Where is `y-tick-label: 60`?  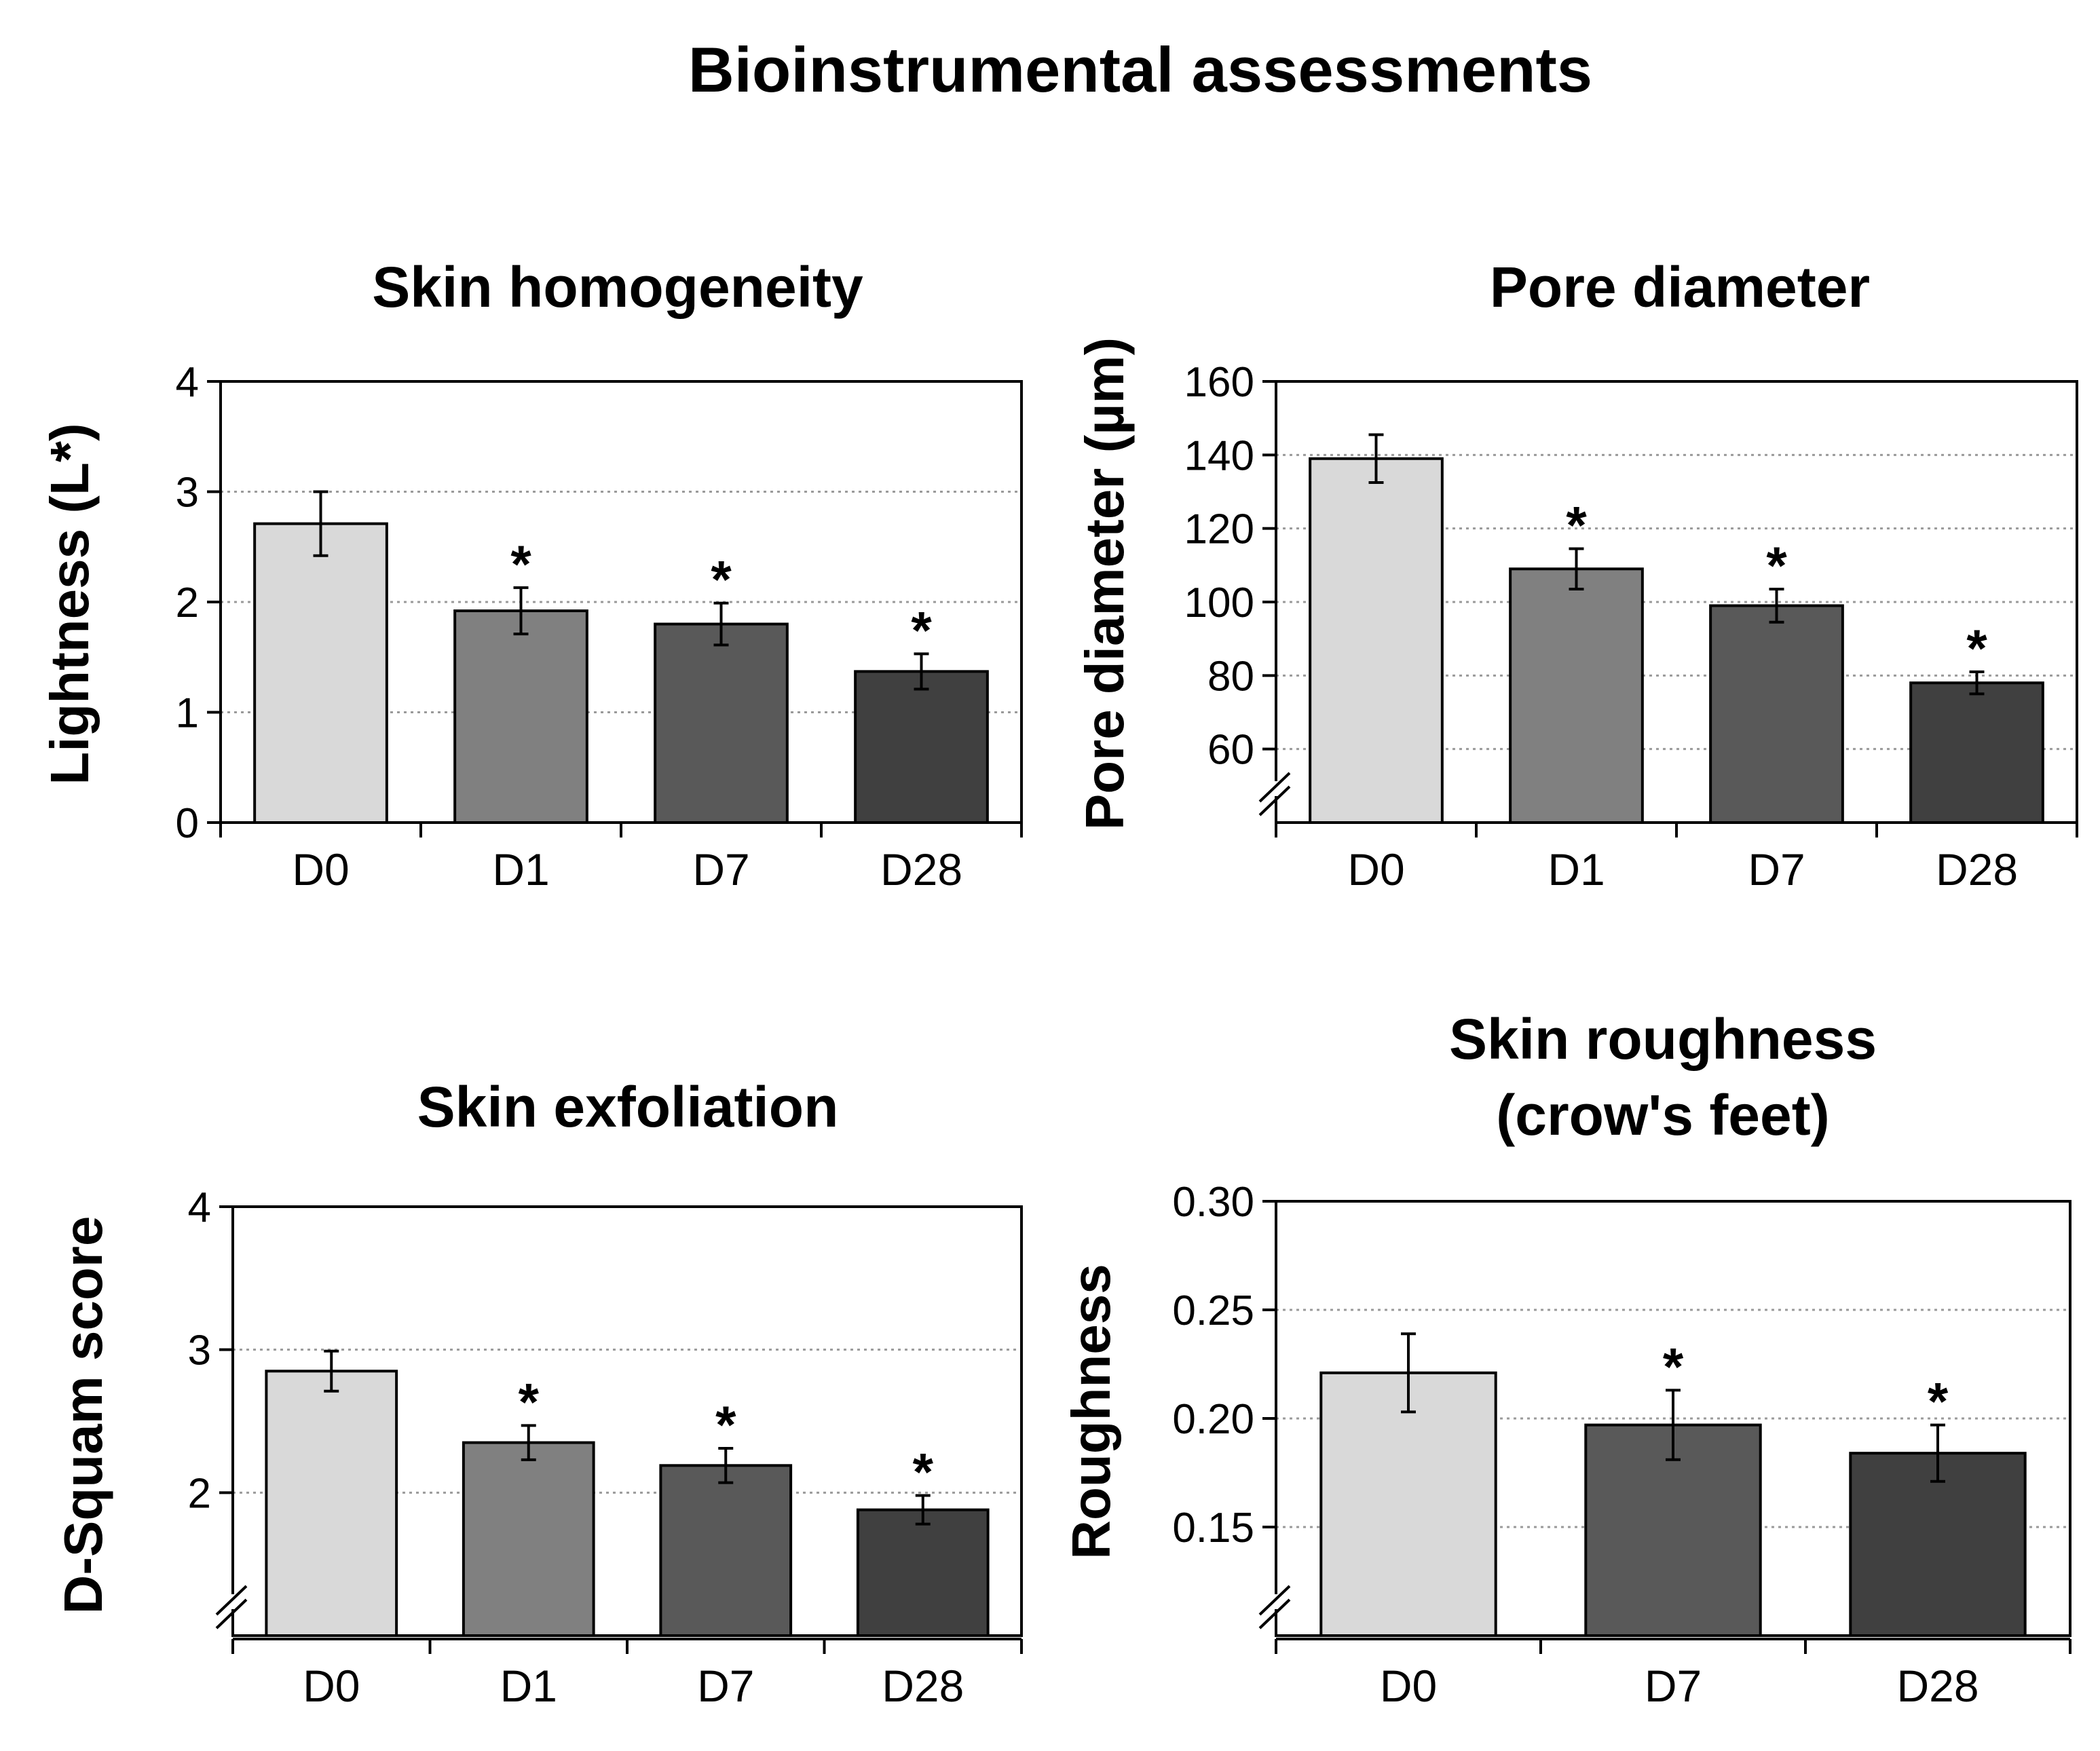
y-tick-label: 60 is located at coordinates (1230, 751).